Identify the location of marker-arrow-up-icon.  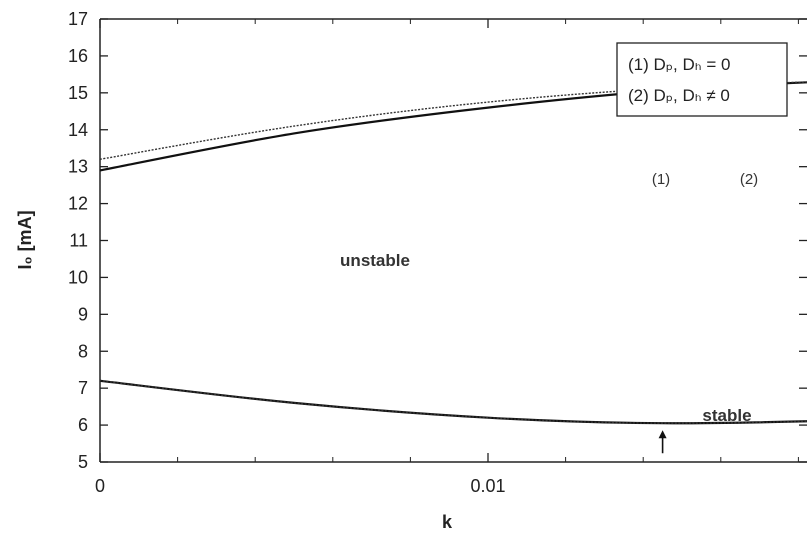
(662, 434).